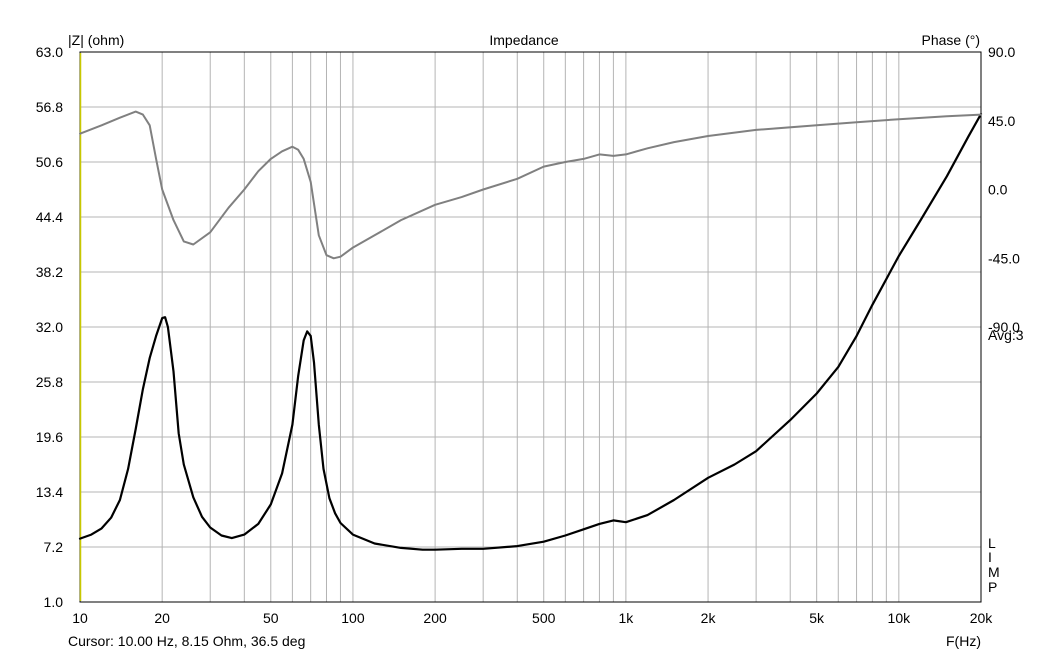  I want to click on y-right-tick-label: 45.0, so click(1001, 121).